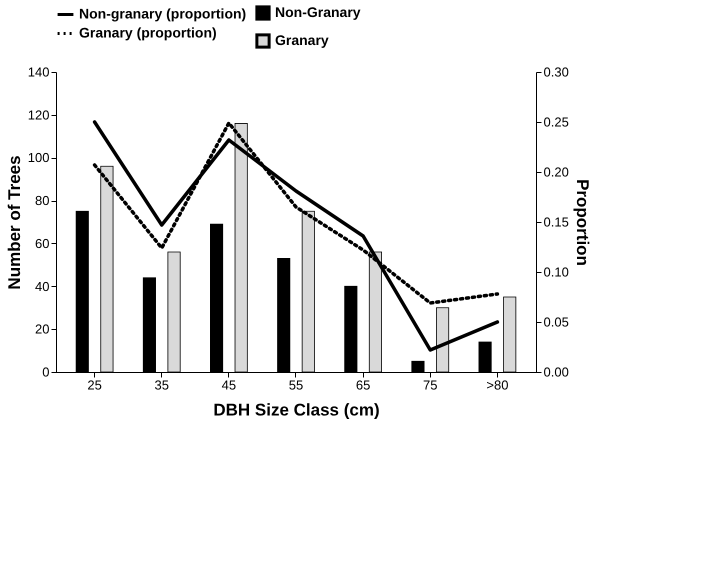 The image size is (726, 565). Describe the element at coordinates (14, 222) in the screenshot. I see `y-axis-title: Number of Trees` at that location.